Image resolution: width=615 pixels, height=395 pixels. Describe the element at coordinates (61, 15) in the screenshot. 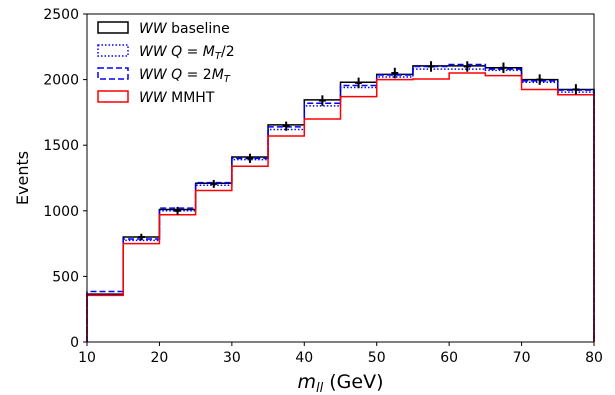

I see `y-tick-label: 2500` at that location.